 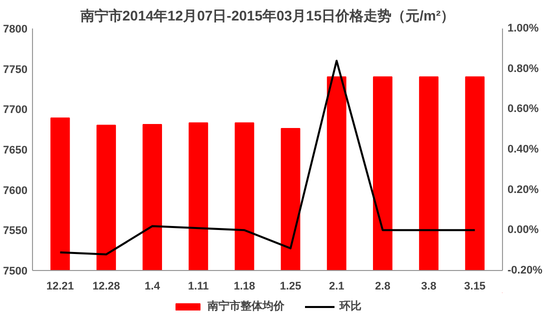 I want to click on chart-title: 南宁市2014年12月07日-2015年03月15日价格走势（元/m²）, so click(x=267, y=16).